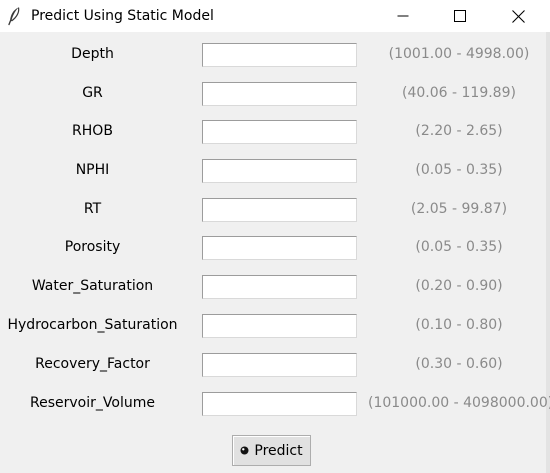 Image resolution: width=550 pixels, height=473 pixels. What do you see at coordinates (92, 403) in the screenshot?
I see `field-label: Reservoir_Volume` at bounding box center [92, 403].